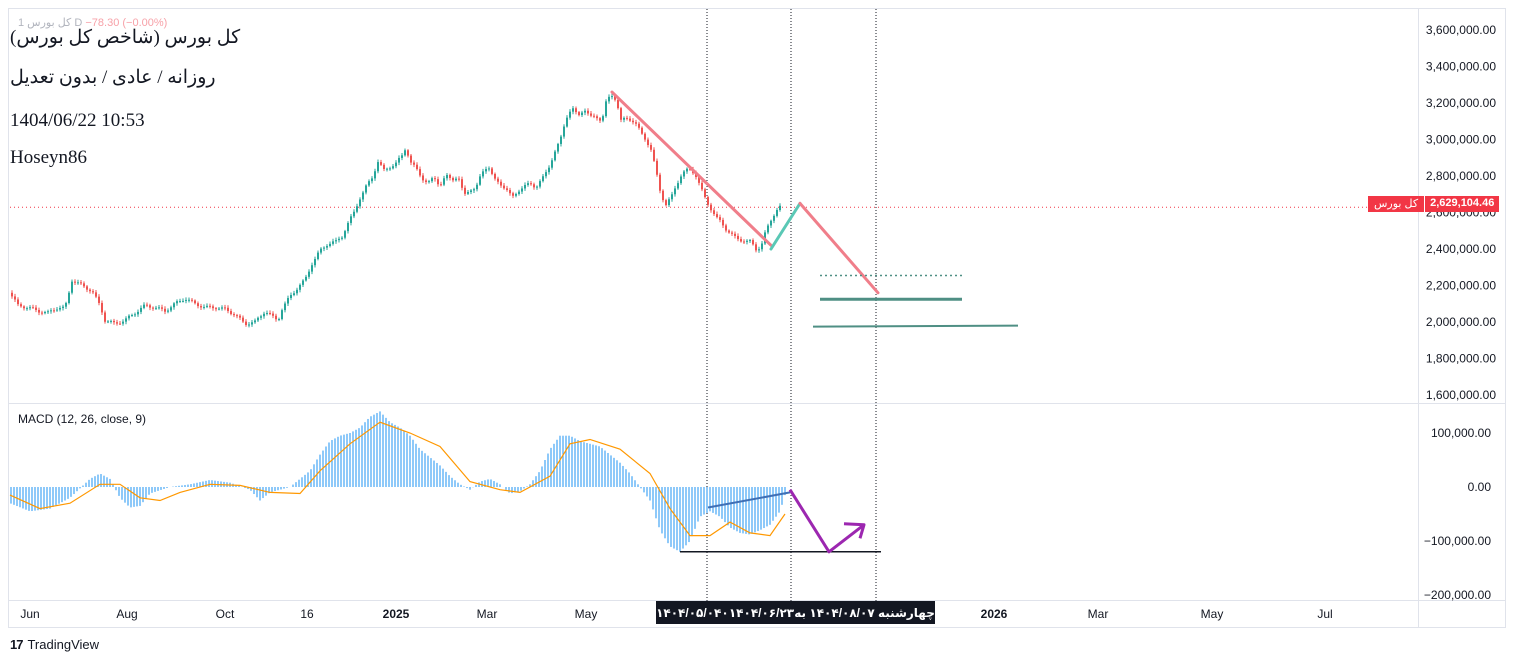 Image resolution: width=1516 pixels, height=663 pixels. Describe the element at coordinates (1212, 614) in the screenshot. I see `time-tick-label: May` at that location.